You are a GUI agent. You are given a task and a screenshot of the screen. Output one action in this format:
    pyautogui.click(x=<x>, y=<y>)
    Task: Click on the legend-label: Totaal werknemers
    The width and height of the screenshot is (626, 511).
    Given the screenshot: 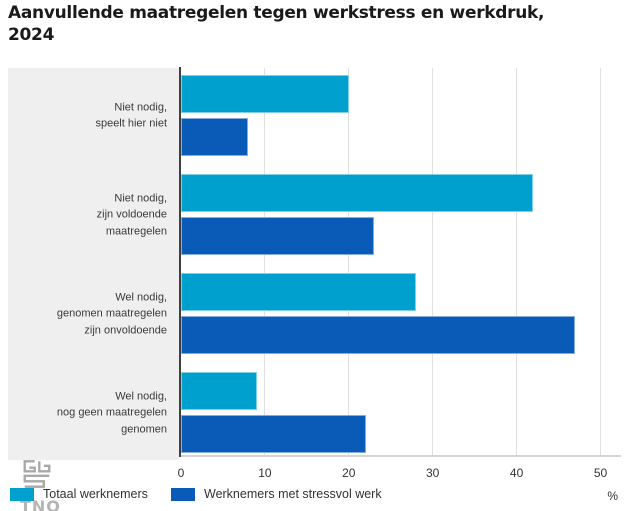 What is the action you would take?
    pyautogui.click(x=95, y=494)
    